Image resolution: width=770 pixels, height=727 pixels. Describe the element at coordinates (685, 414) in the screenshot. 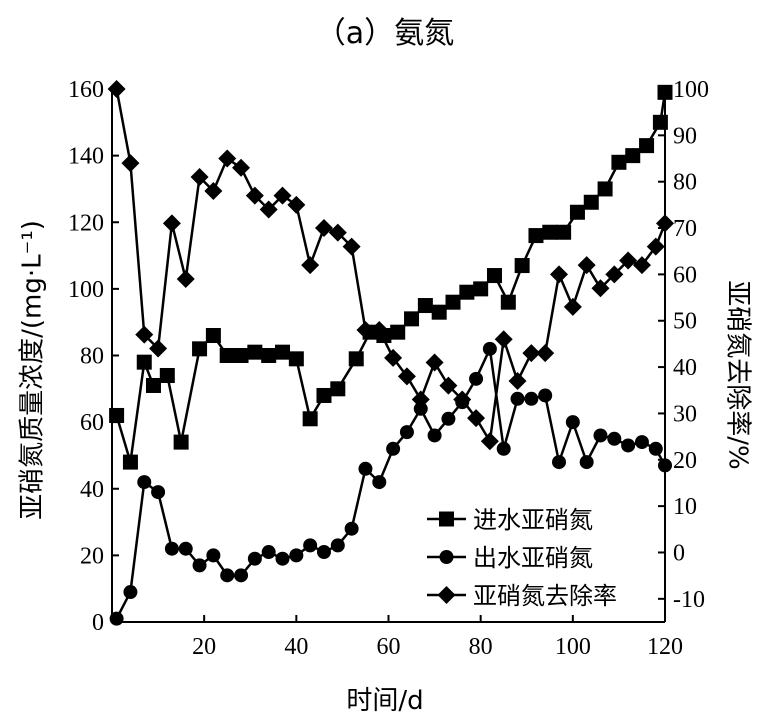

I see `y-tick-label-right: 30` at that location.